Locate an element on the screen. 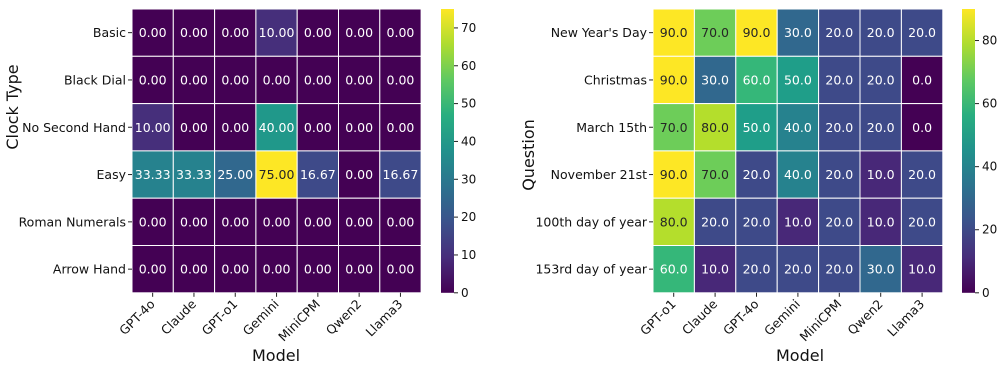  cell-value-label: 30.0 is located at coordinates (798, 32).